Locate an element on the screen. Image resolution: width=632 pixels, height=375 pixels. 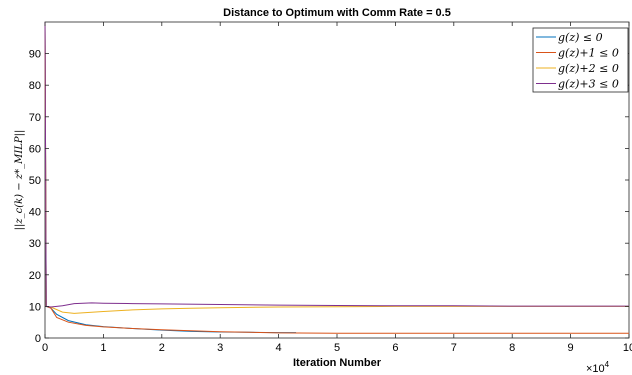
x-tick-label: 2 is located at coordinates (162, 348).